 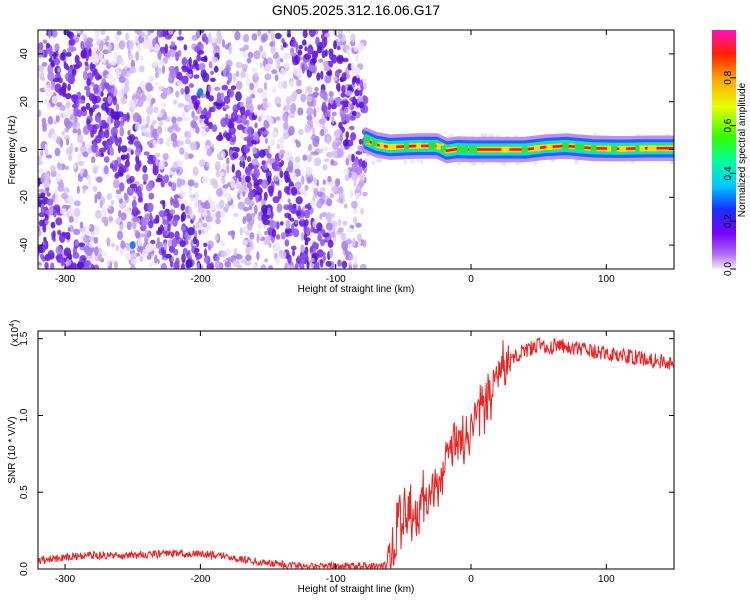 I want to click on colorbar-tick-label: 0.6, so click(x=728, y=125).